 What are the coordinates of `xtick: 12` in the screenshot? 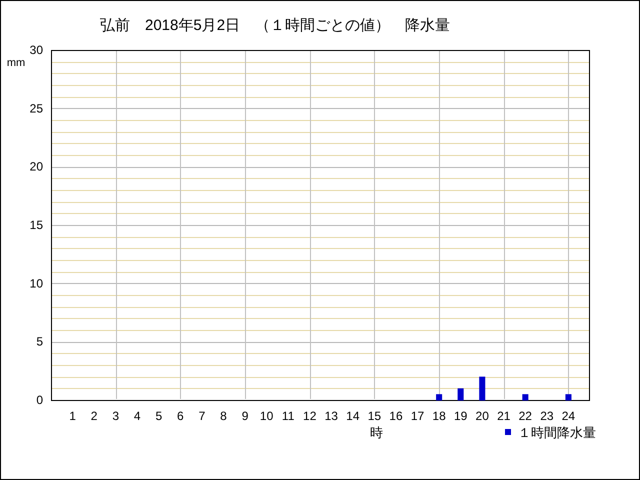 It's located at (309, 416).